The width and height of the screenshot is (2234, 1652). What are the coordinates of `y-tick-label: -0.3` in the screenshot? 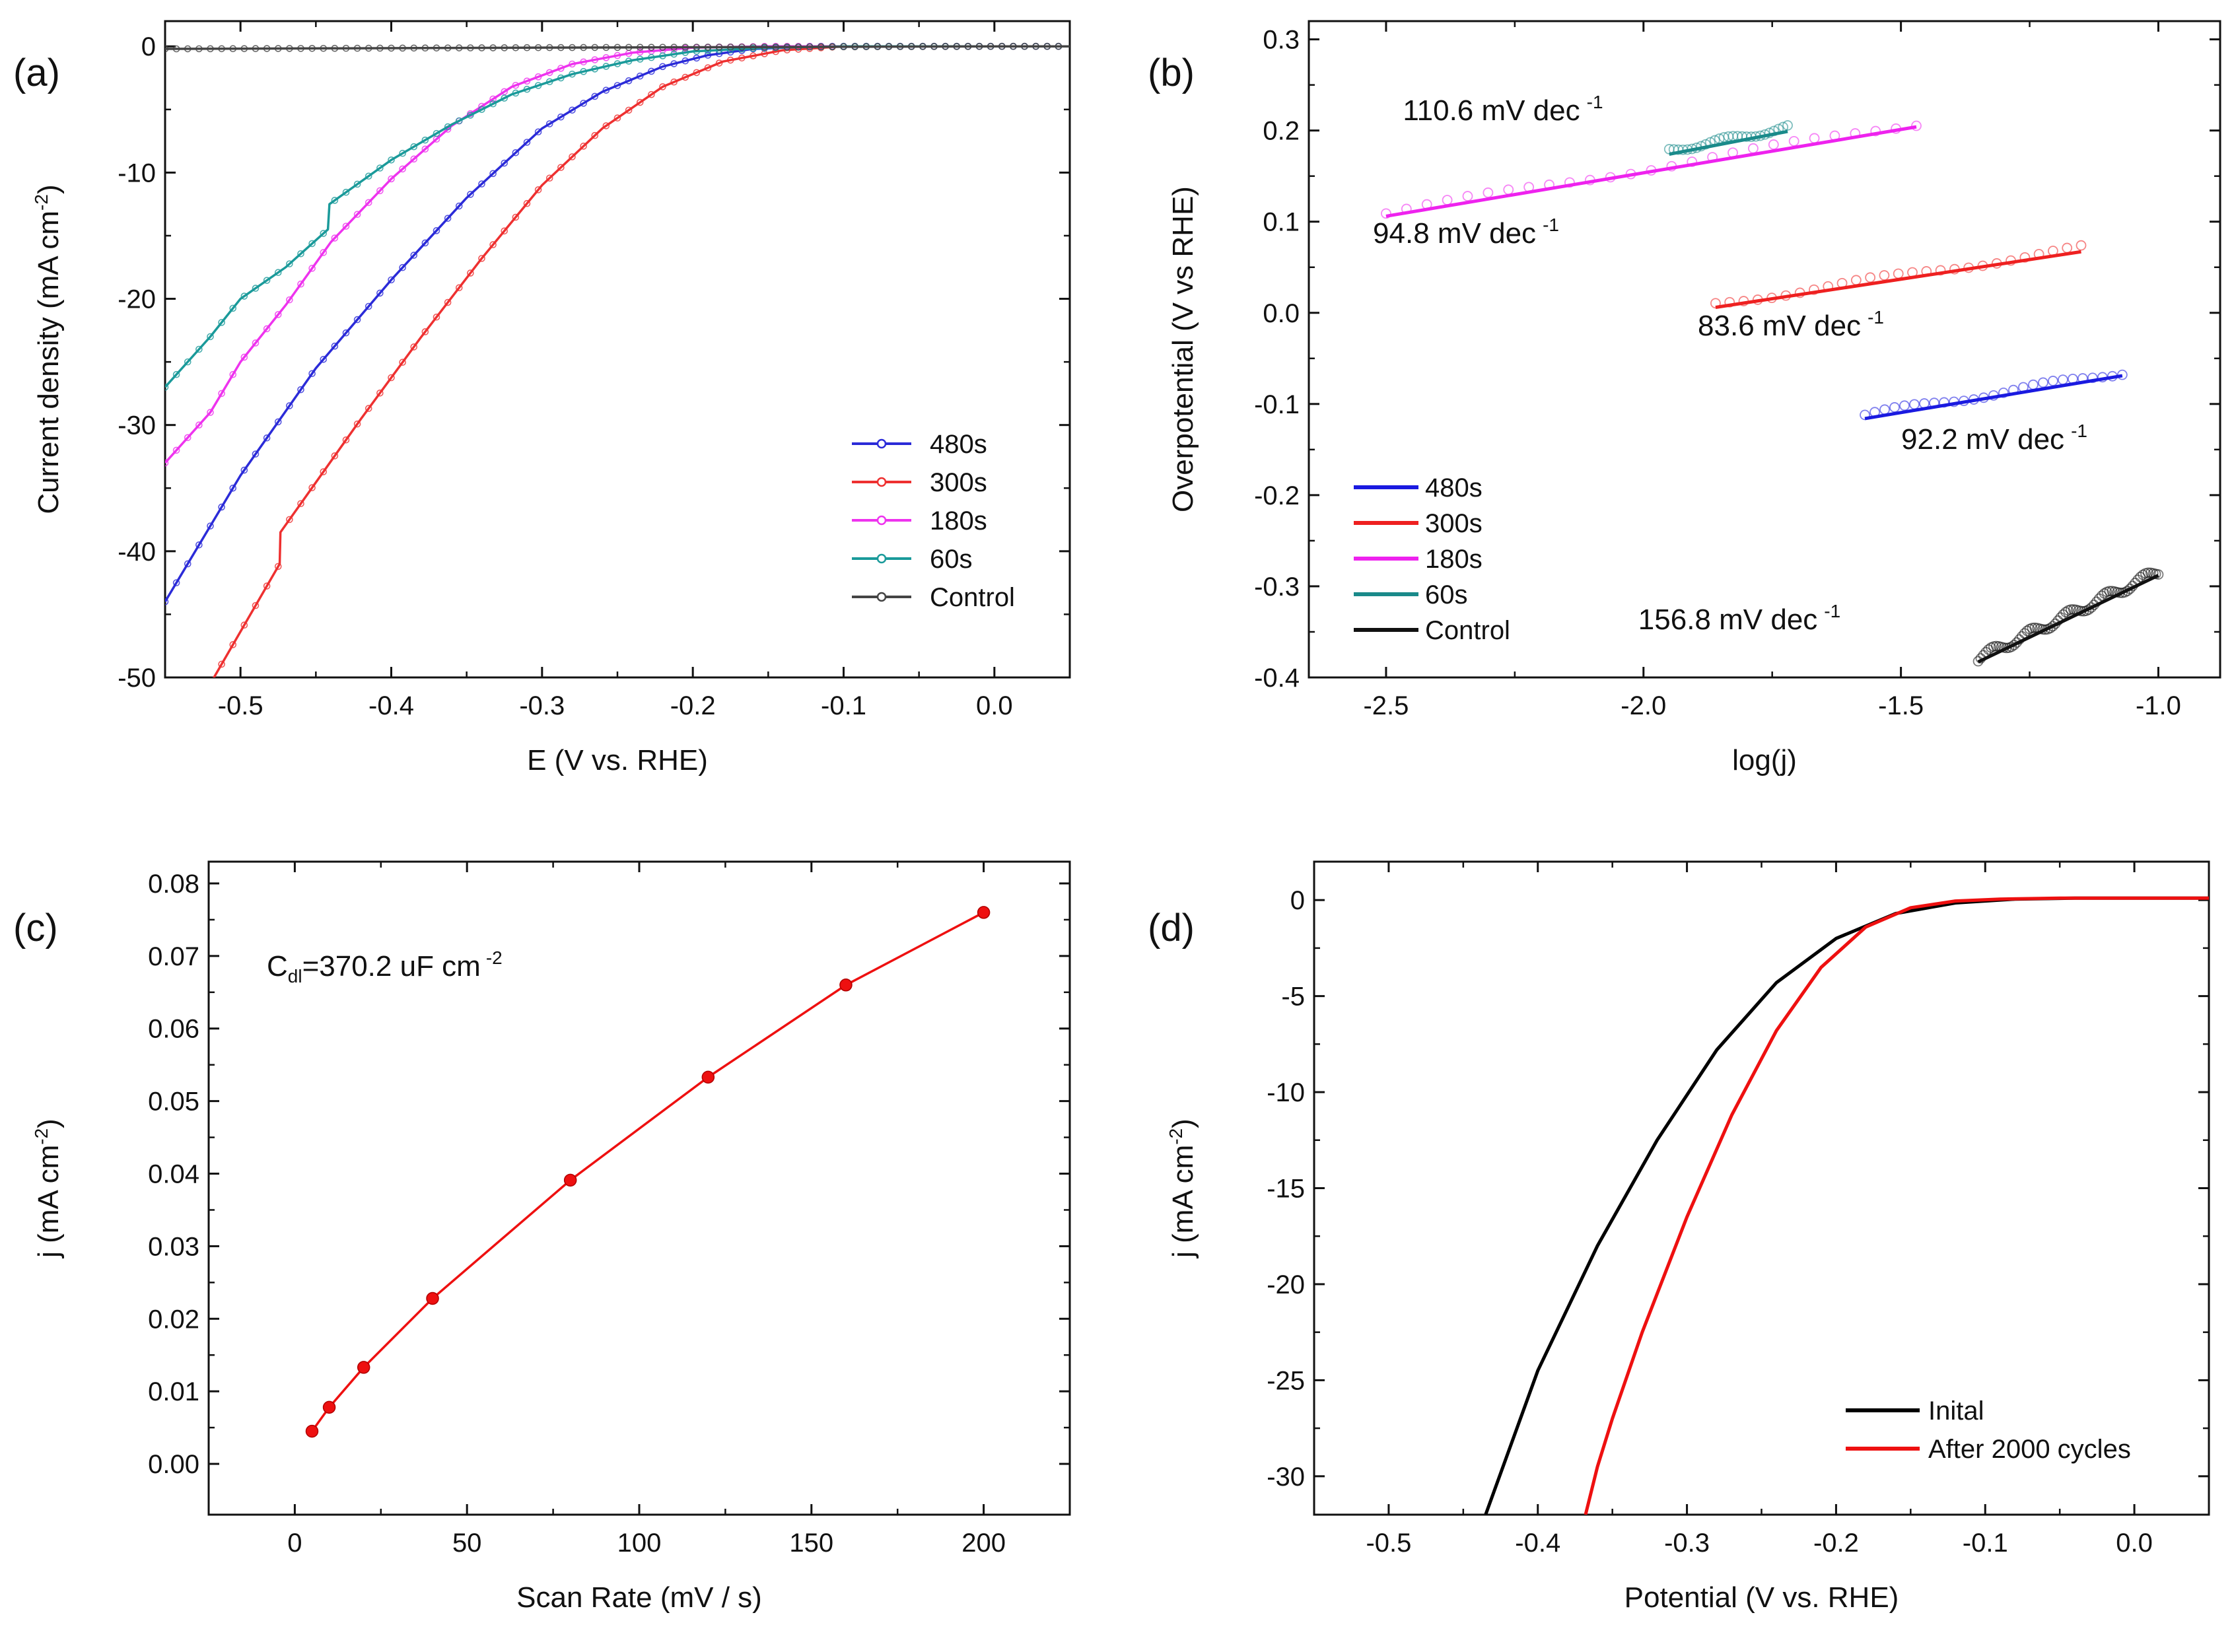 It's located at (1277, 587).